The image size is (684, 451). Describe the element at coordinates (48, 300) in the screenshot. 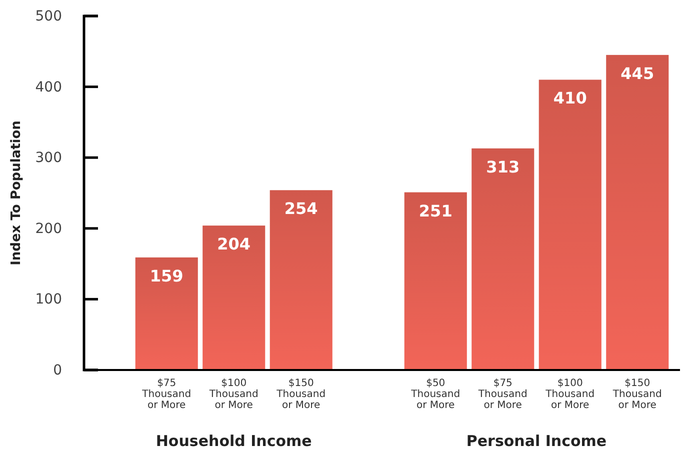

I see `y-tick-label: 100` at that location.